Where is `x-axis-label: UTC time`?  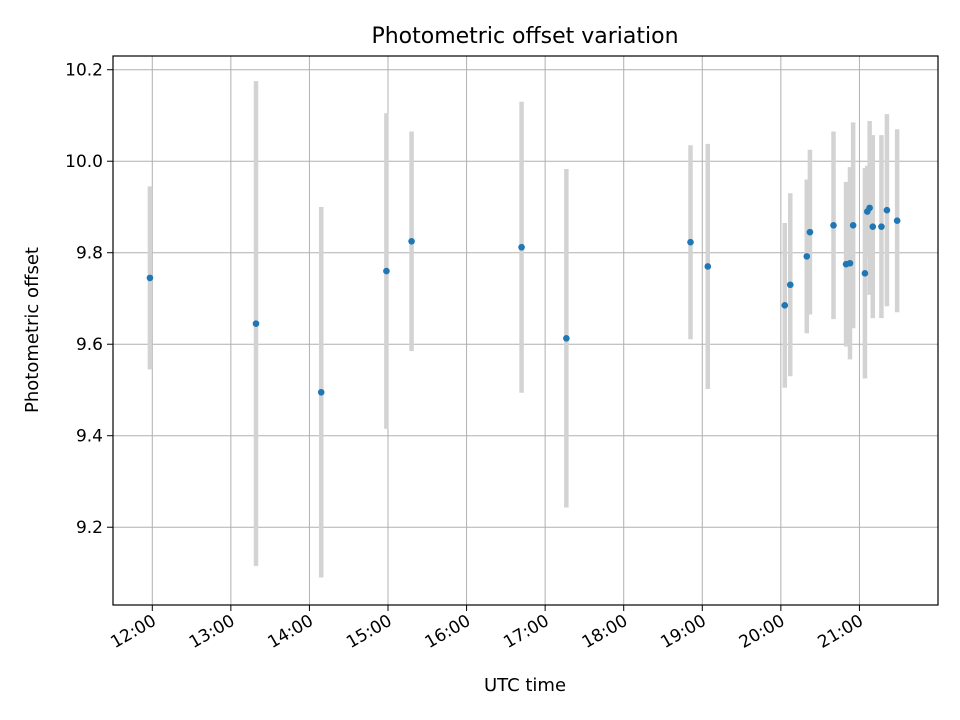 x-axis-label: UTC time is located at coordinates (525, 685).